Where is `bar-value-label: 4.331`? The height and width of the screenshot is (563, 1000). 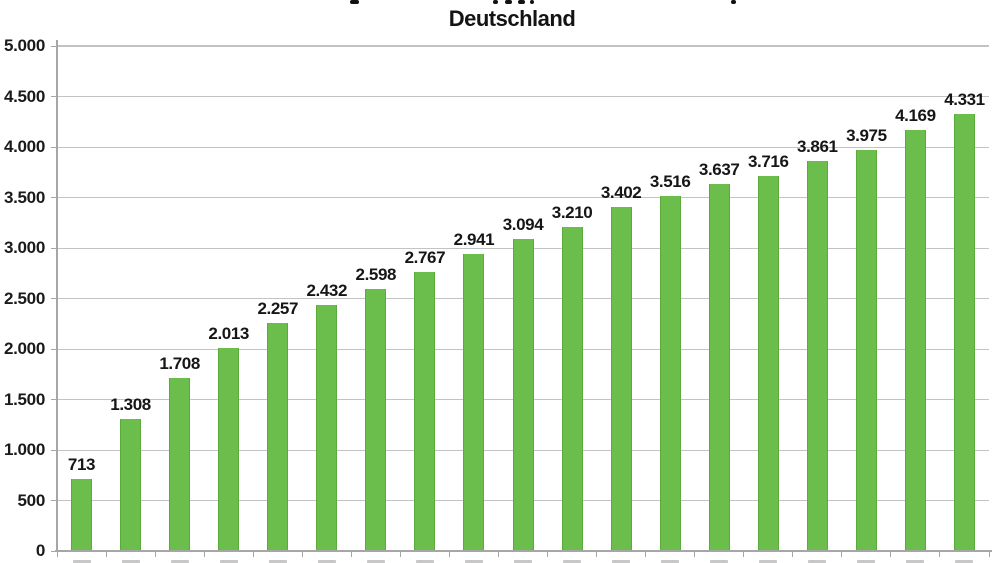
bar-value-label: 4.331 is located at coordinates (964, 99).